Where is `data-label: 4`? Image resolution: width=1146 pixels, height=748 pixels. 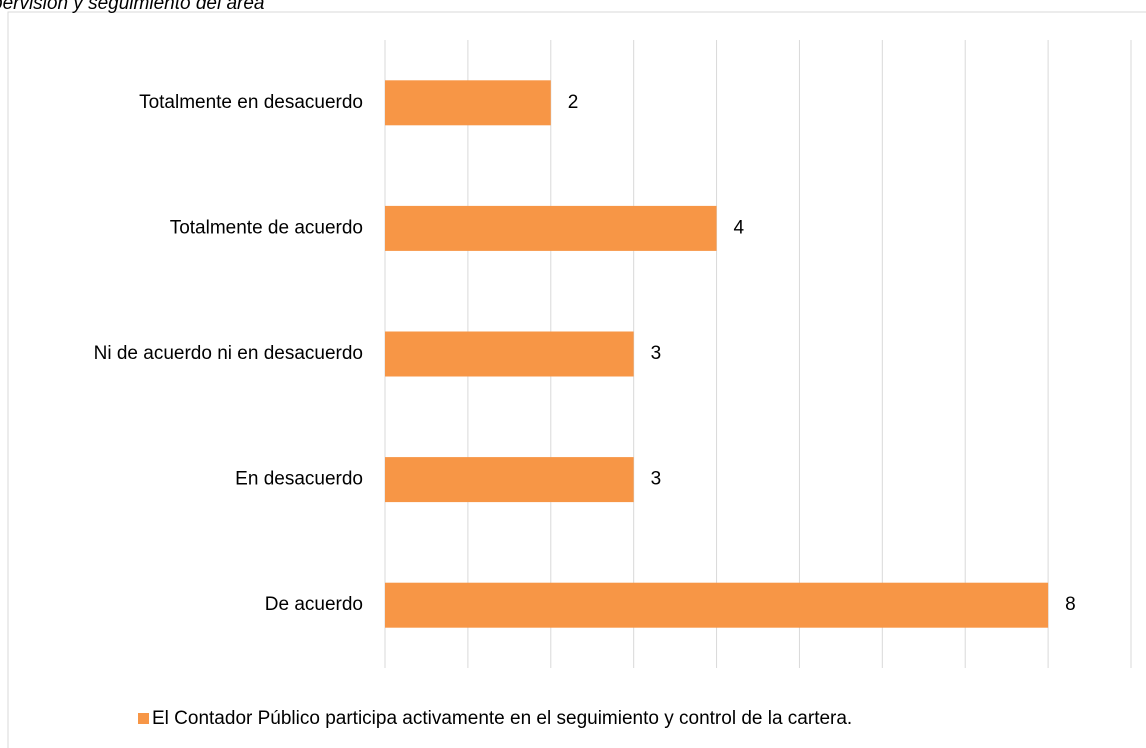
data-label: 4 is located at coordinates (739, 227).